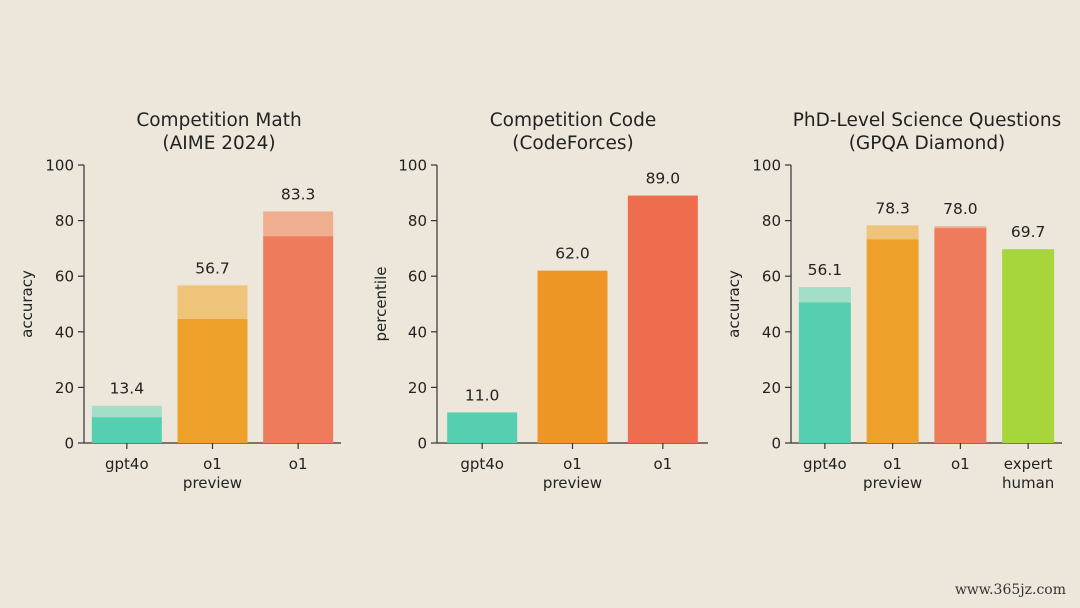 The image size is (1080, 608). I want to click on value-label: 56.7, so click(212, 268).